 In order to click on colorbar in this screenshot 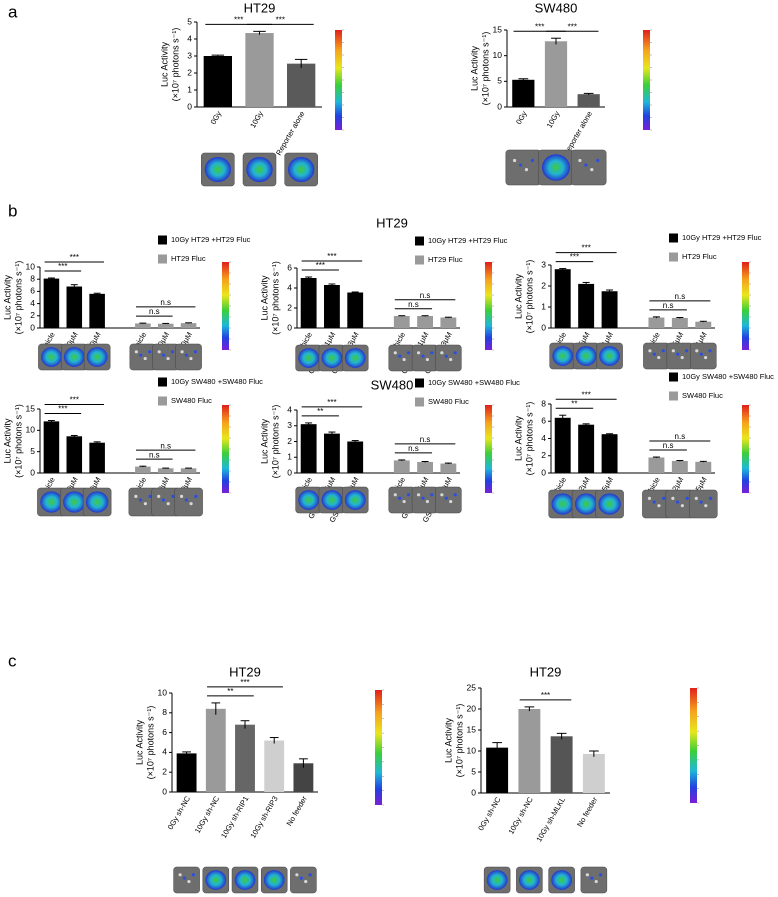, I will do `click(488, 306)`.